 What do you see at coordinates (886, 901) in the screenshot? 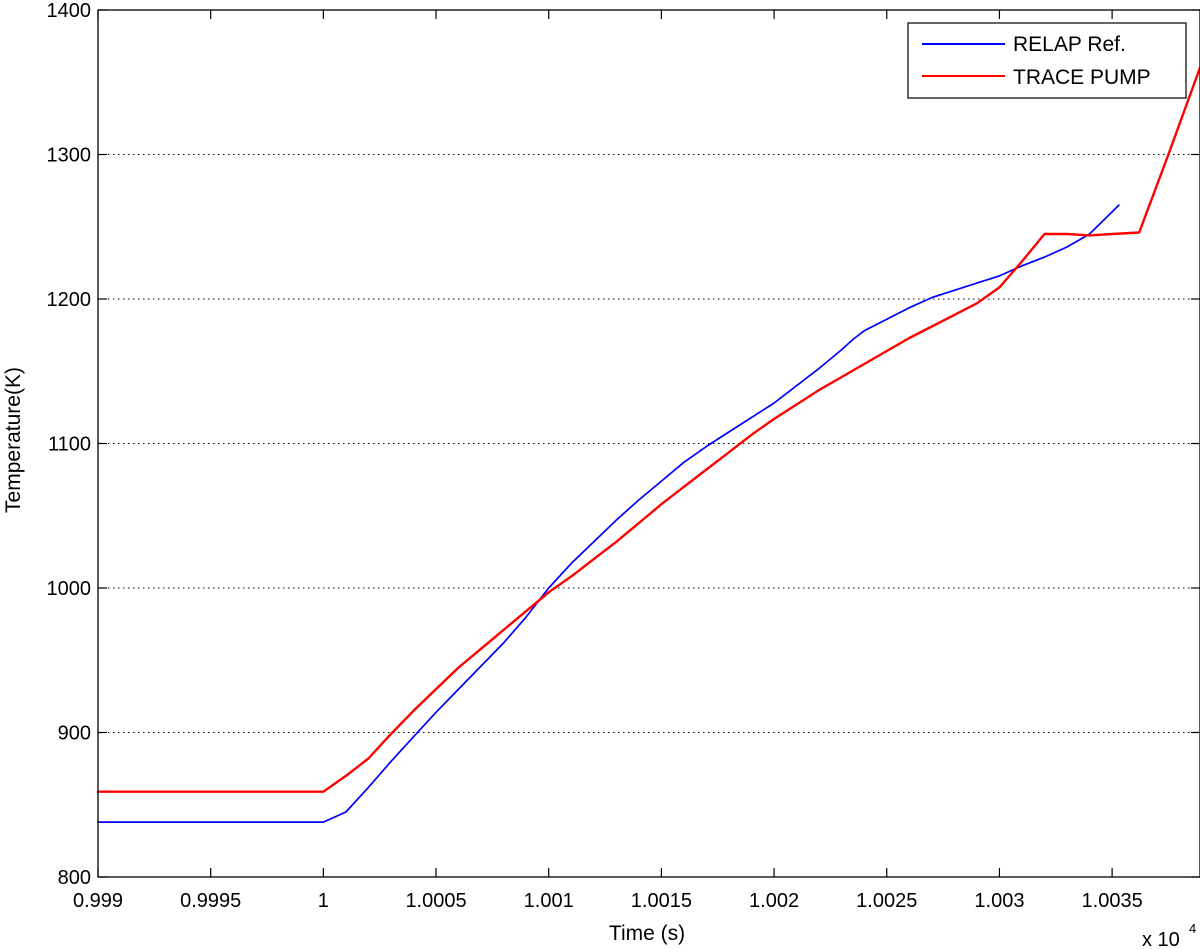
I see `x-tick-label: 1.0025` at bounding box center [886, 901].